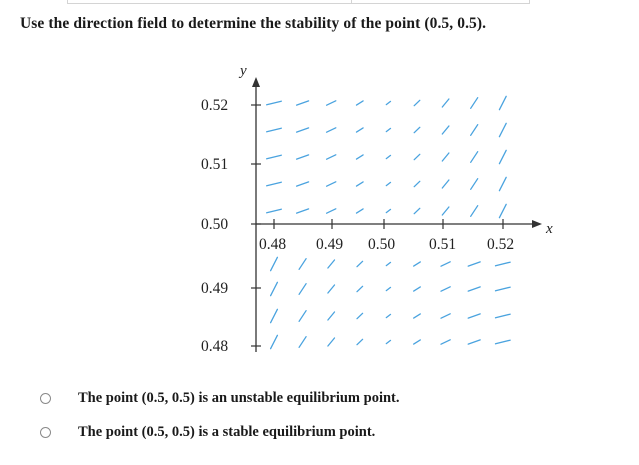  Describe the element at coordinates (442, 244) in the screenshot. I see `x-tick-label: 0.51` at that location.